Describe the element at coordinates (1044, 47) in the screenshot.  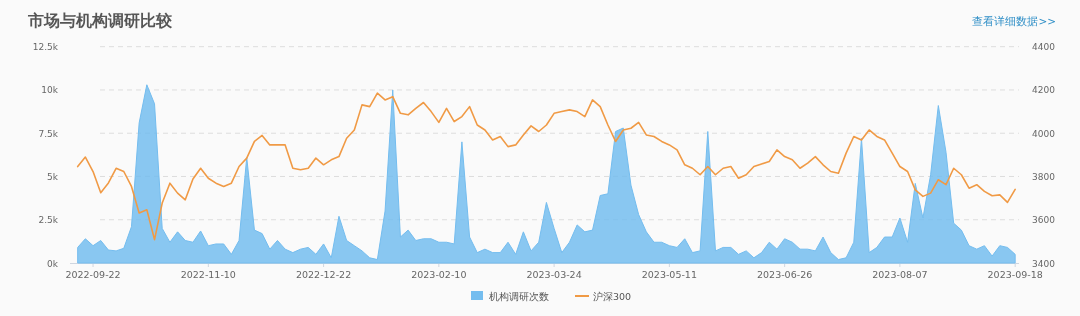
I see `y2-tick-label: 4400` at that location.